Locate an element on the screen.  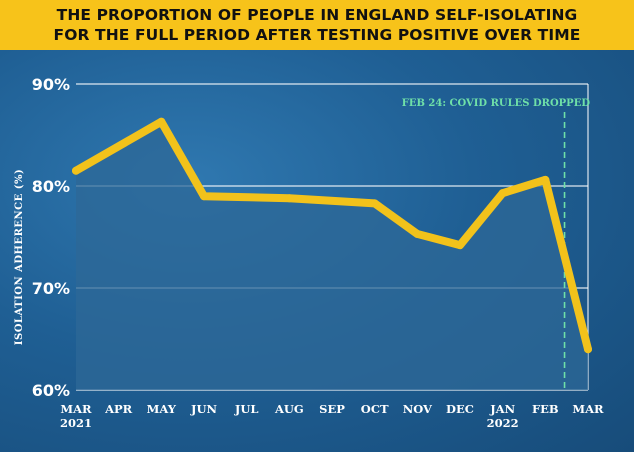
x-tick-label: DEC is located at coordinates (460, 409).